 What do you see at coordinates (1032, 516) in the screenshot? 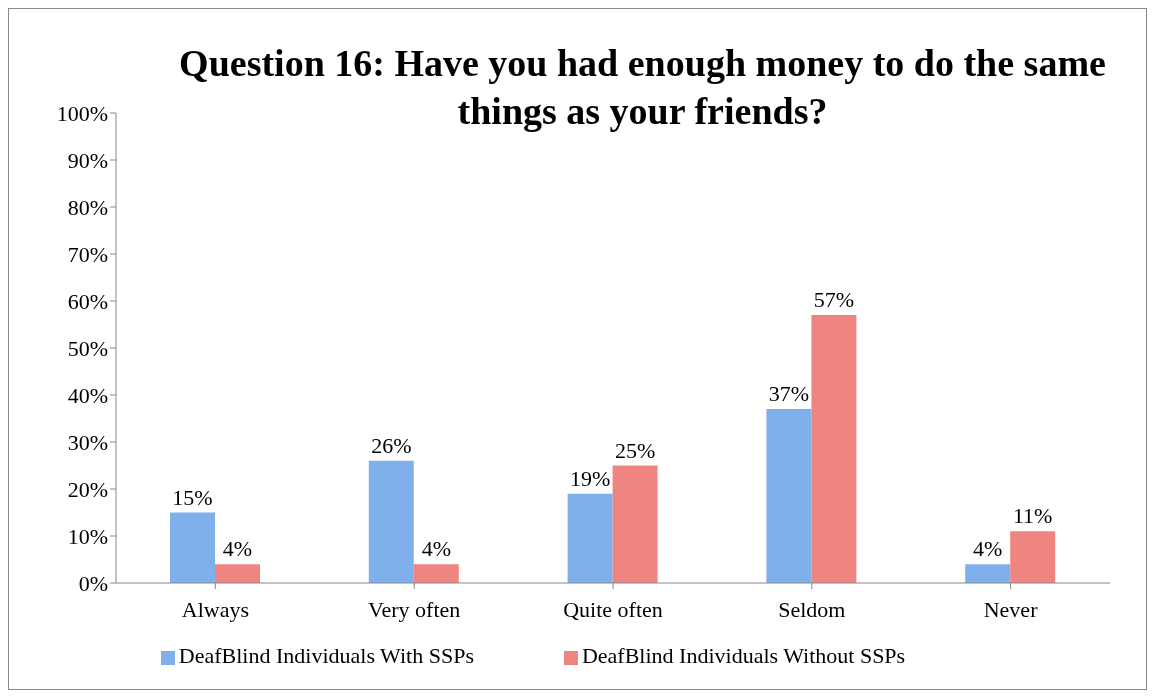
I see `data-label: 11%` at bounding box center [1032, 516].